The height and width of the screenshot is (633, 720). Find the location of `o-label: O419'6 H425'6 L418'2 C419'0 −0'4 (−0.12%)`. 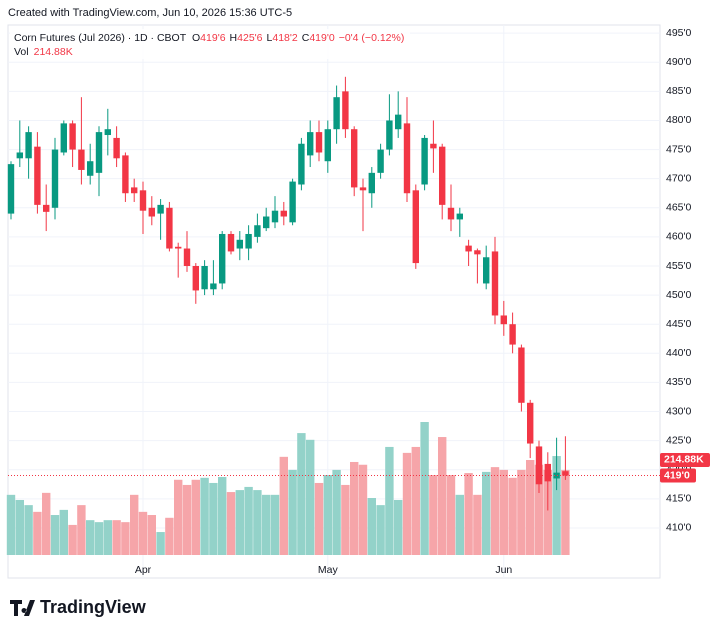

o-label: O419'6 H425'6 L418'2 C419'0 −0'4 (−0.12%) is located at coordinates (298, 38).